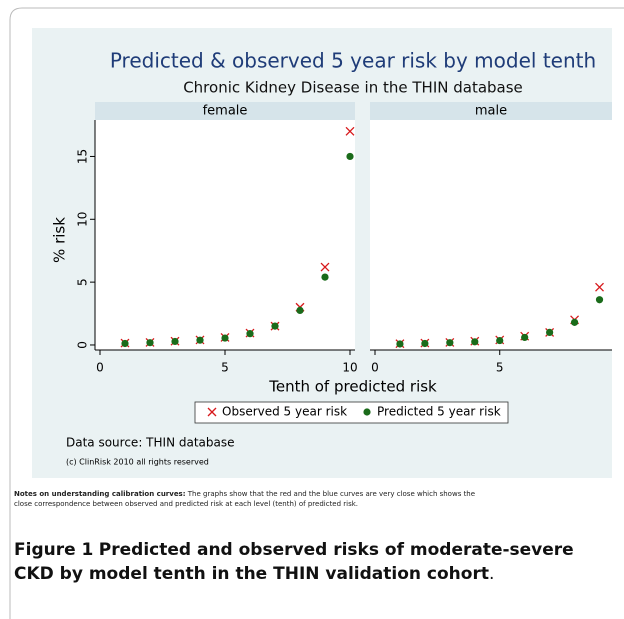 Image resolution: width=624 pixels, height=619 pixels. Describe the element at coordinates (83, 156) in the screenshot. I see `y-tick-label: 15` at that location.